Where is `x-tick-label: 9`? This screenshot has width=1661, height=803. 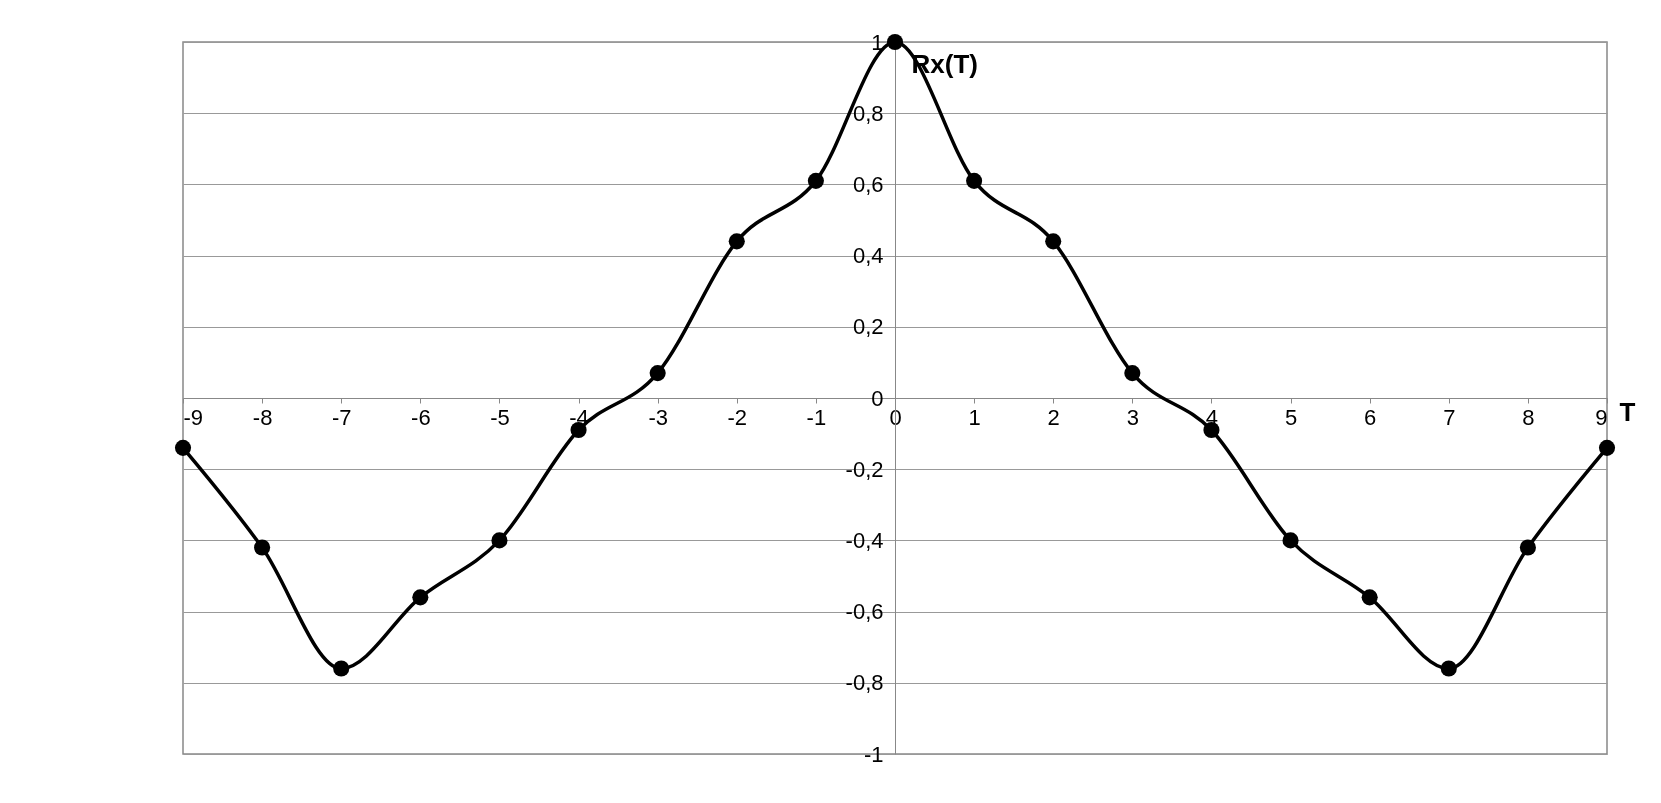
x-tick-label: 9 is located at coordinates (1601, 417).